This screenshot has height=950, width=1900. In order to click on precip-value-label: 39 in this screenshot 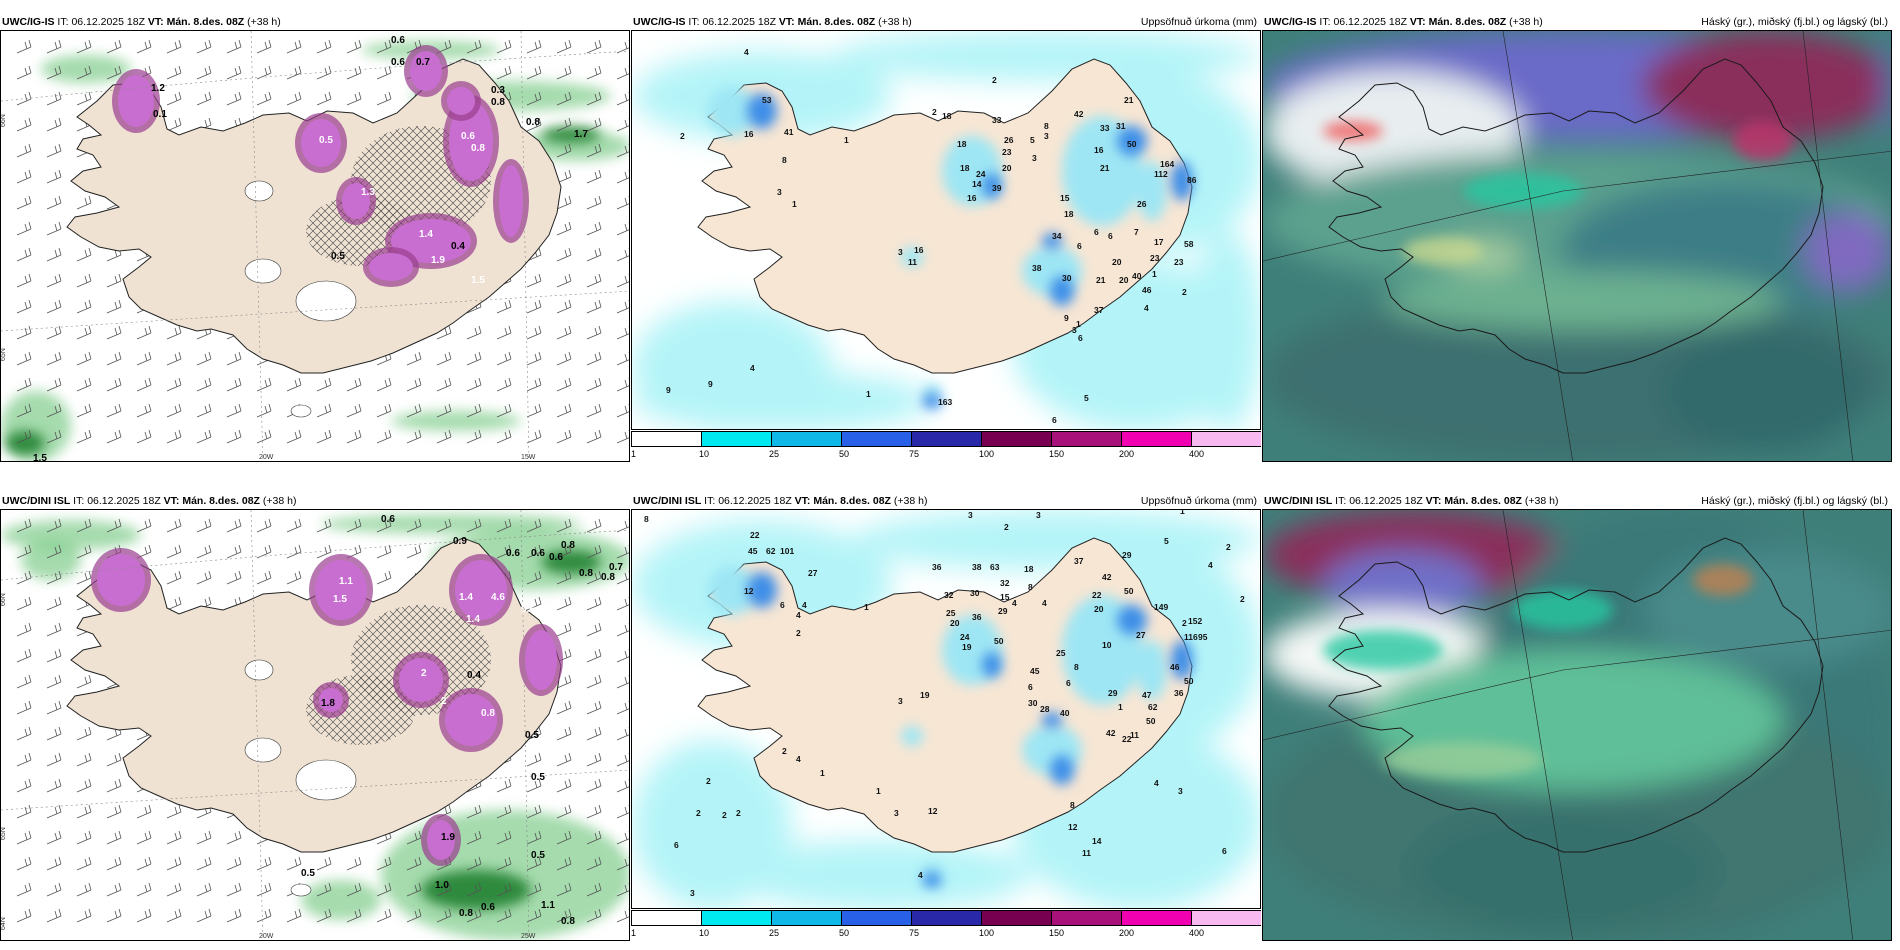, I will do `click(997, 188)`.